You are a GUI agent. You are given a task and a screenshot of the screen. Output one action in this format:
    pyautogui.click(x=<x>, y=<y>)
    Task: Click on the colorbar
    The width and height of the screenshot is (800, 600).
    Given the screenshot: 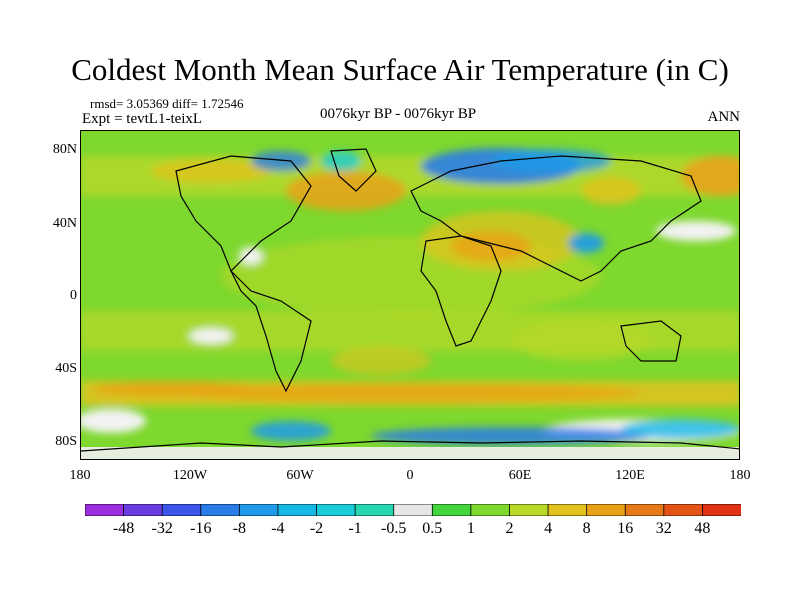 What is the action you would take?
    pyautogui.click(x=413, y=510)
    